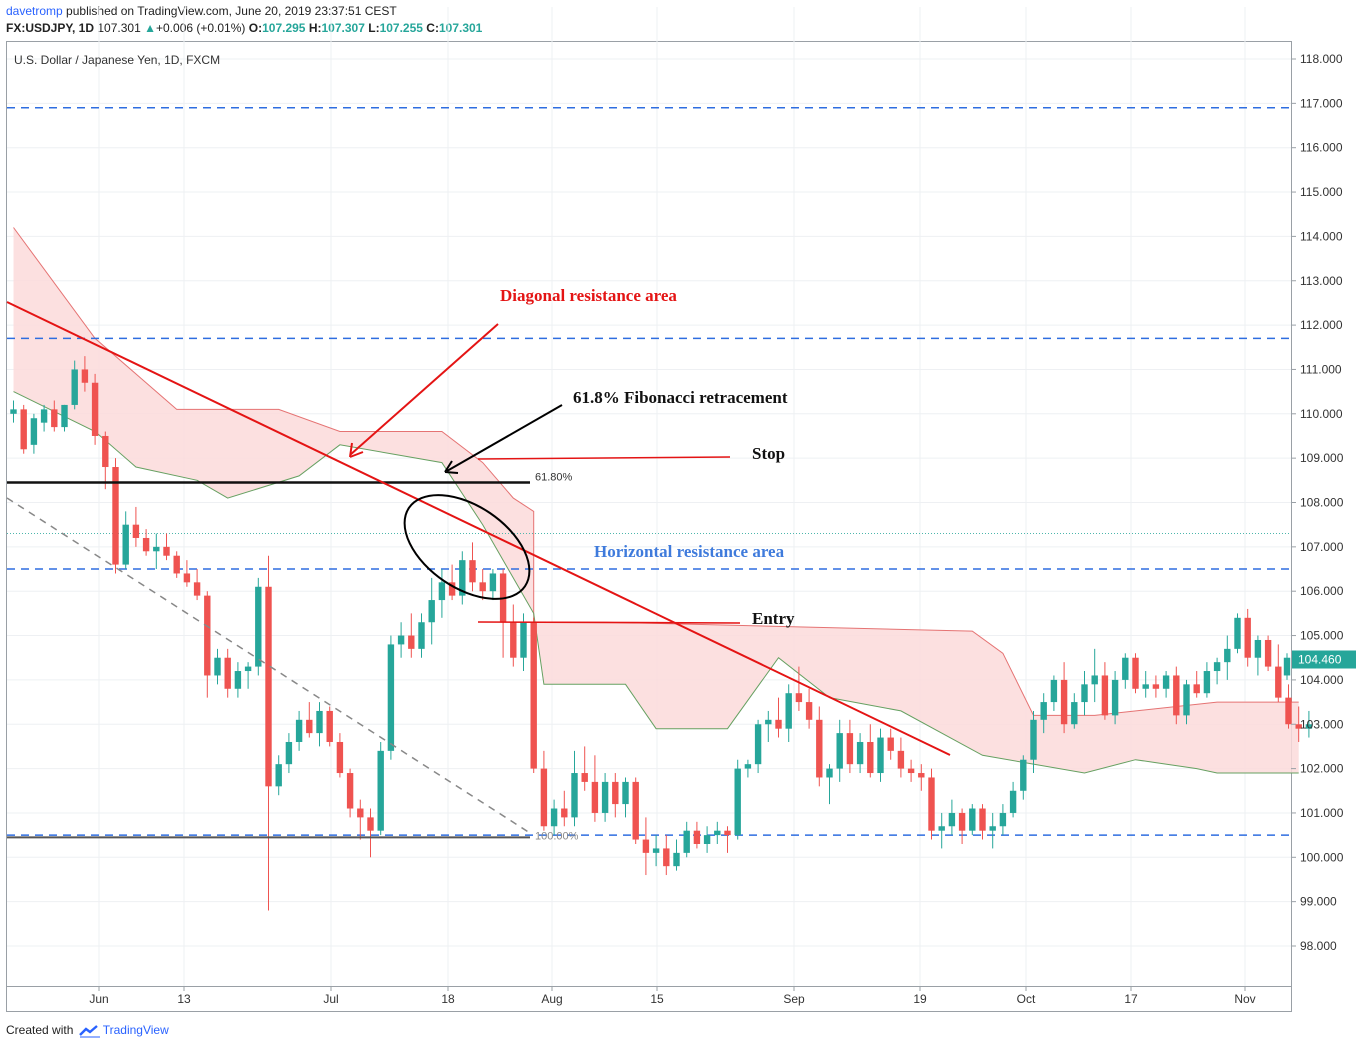 This screenshot has height=1049, width=1360. Describe the element at coordinates (1321, 325) in the screenshot. I see `price-tick-label: 112.000` at that location.